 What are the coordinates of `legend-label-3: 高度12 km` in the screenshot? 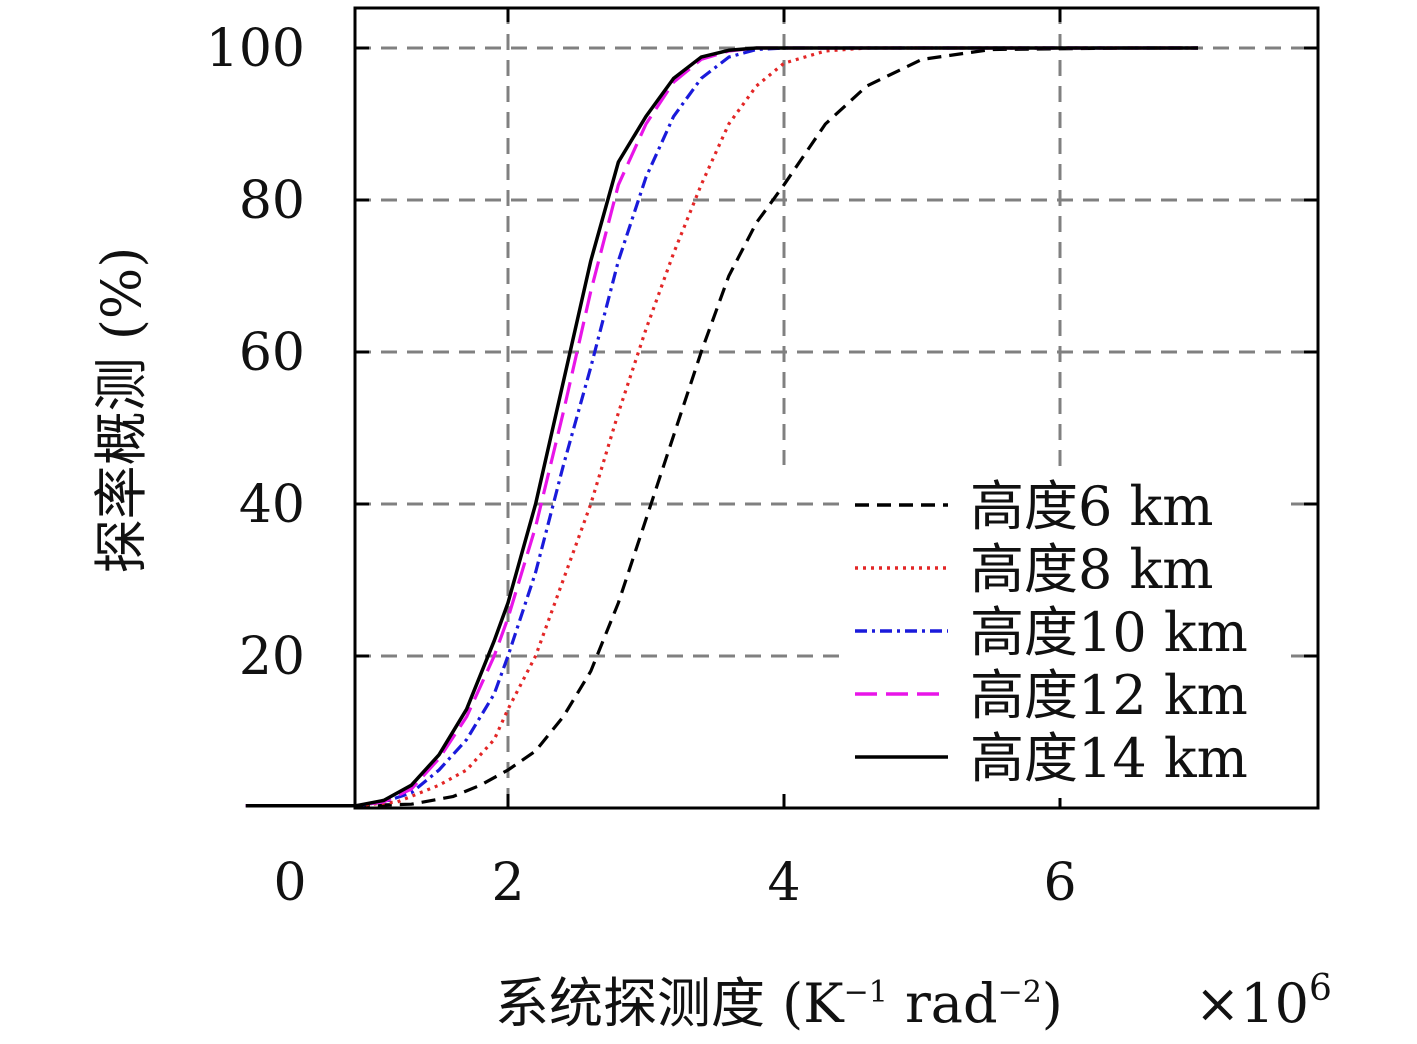 It's located at (1109, 695).